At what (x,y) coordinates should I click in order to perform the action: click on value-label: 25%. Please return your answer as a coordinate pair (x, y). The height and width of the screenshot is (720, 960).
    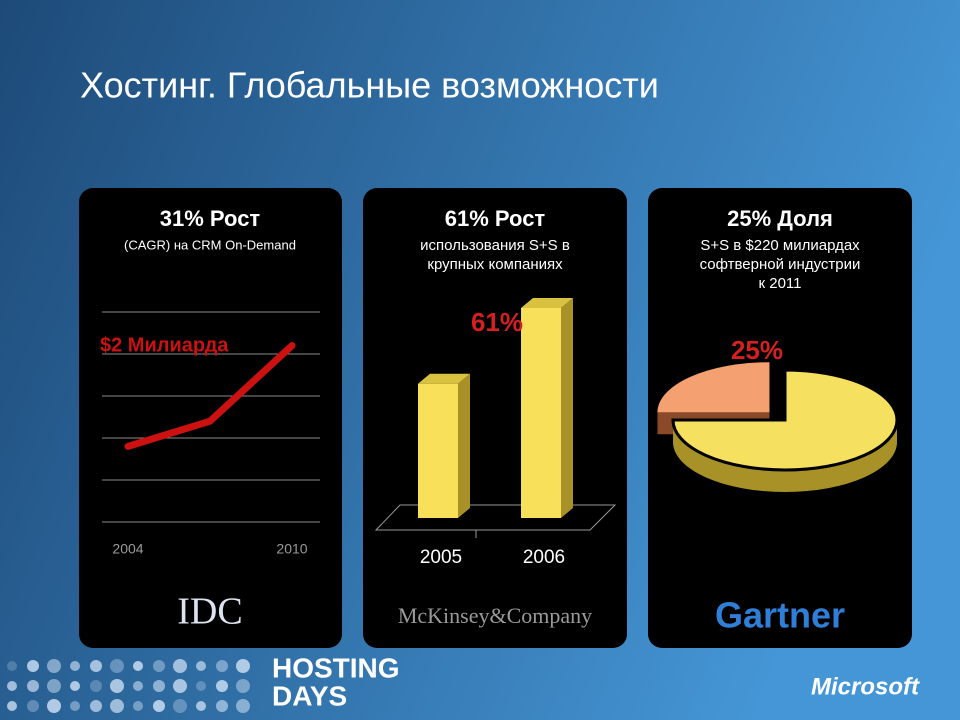
    Looking at the image, I should click on (757, 350).